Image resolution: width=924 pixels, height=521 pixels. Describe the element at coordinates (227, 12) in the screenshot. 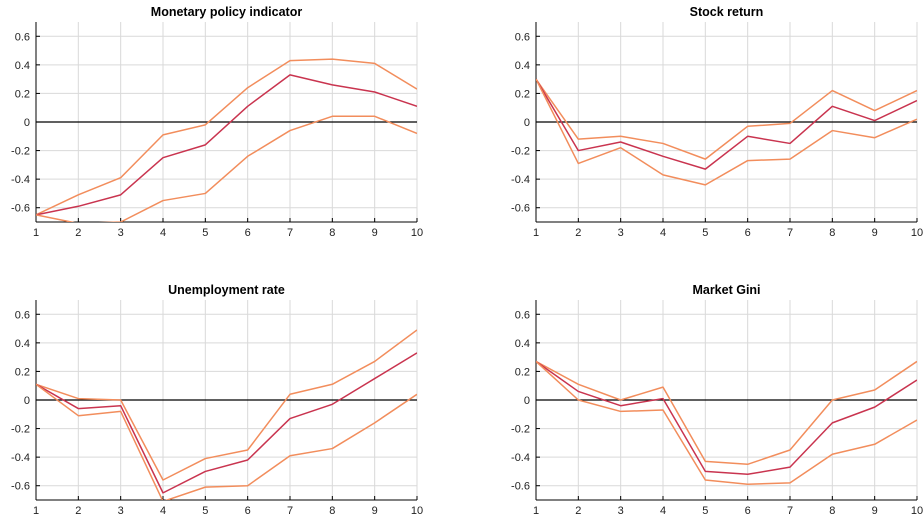

I see `chart-title: Monetary policy indicator` at that location.